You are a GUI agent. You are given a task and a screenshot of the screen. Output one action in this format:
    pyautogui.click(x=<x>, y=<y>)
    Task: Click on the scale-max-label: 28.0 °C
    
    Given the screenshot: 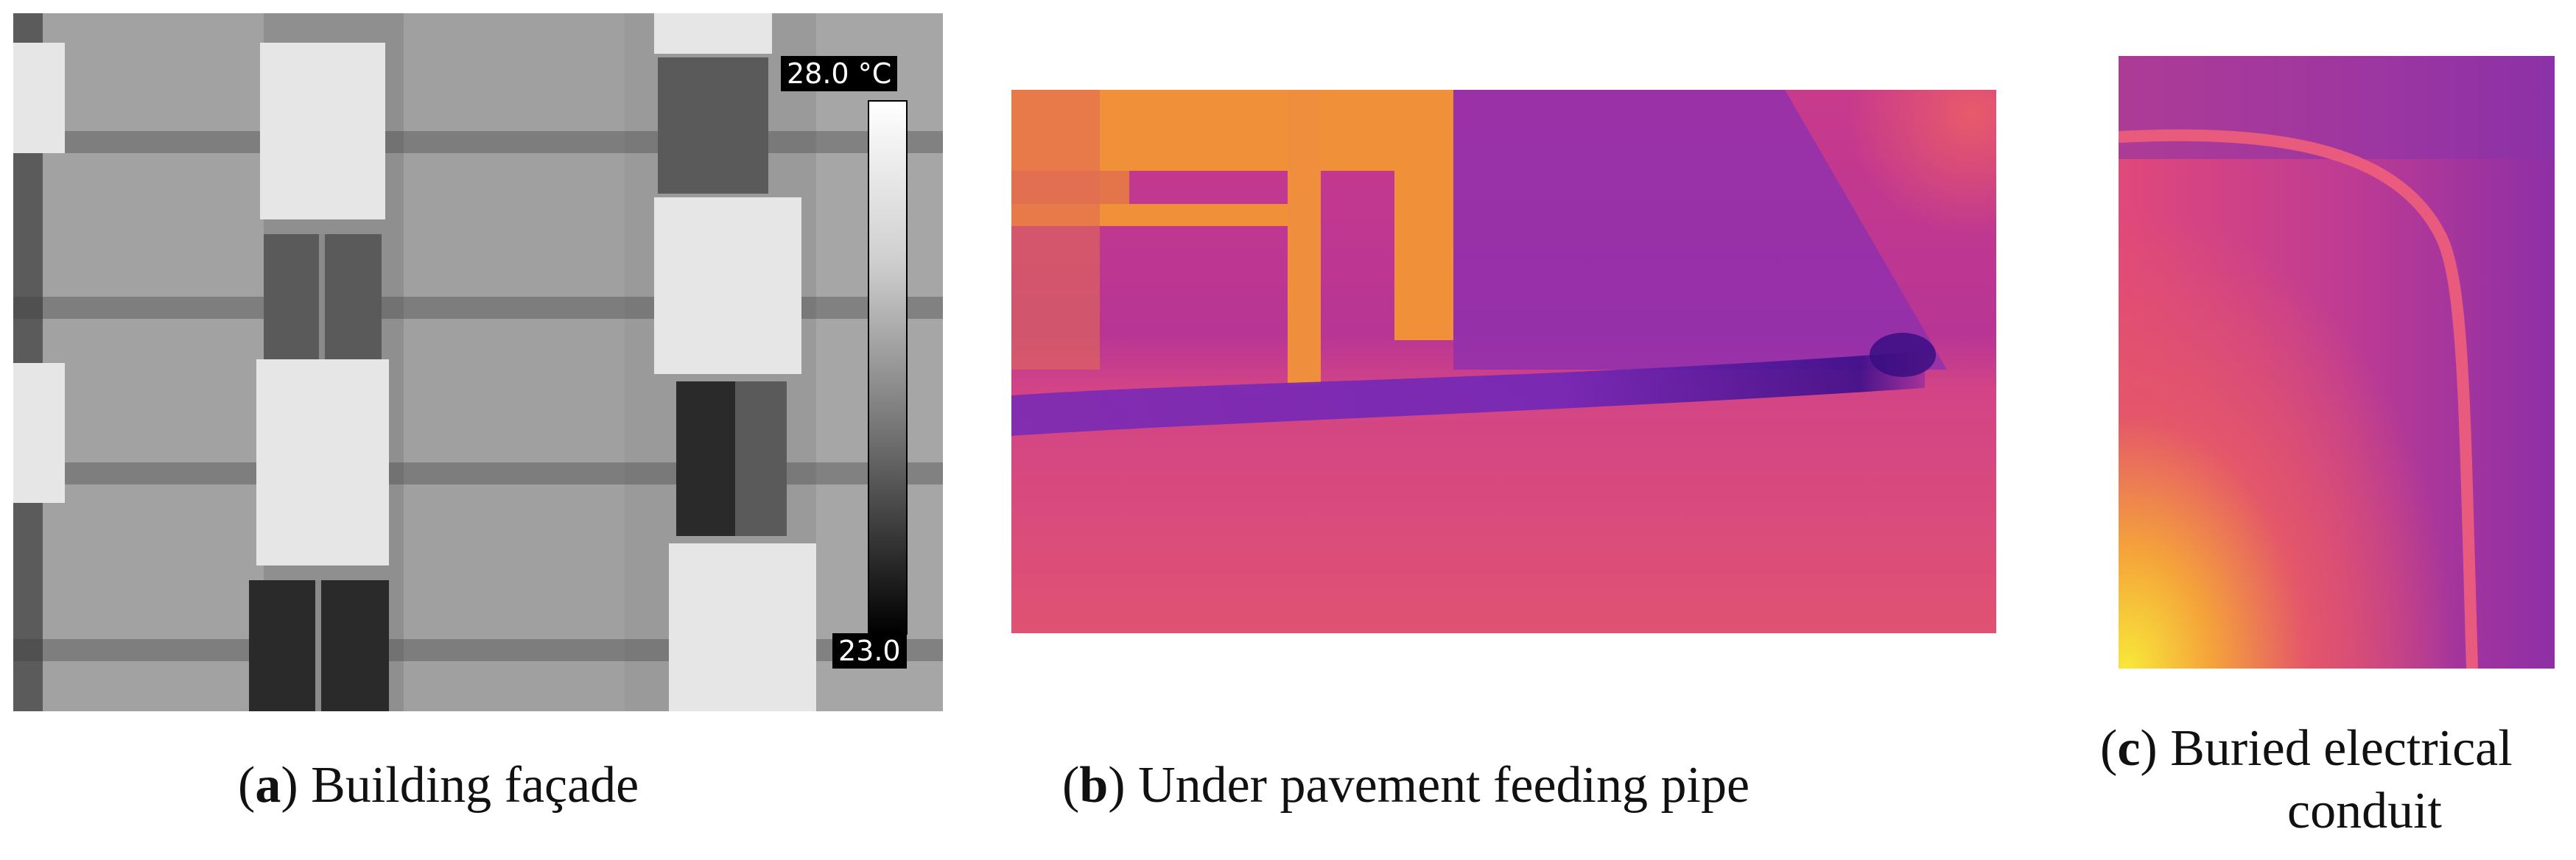 What is the action you would take?
    pyautogui.click(x=839, y=73)
    